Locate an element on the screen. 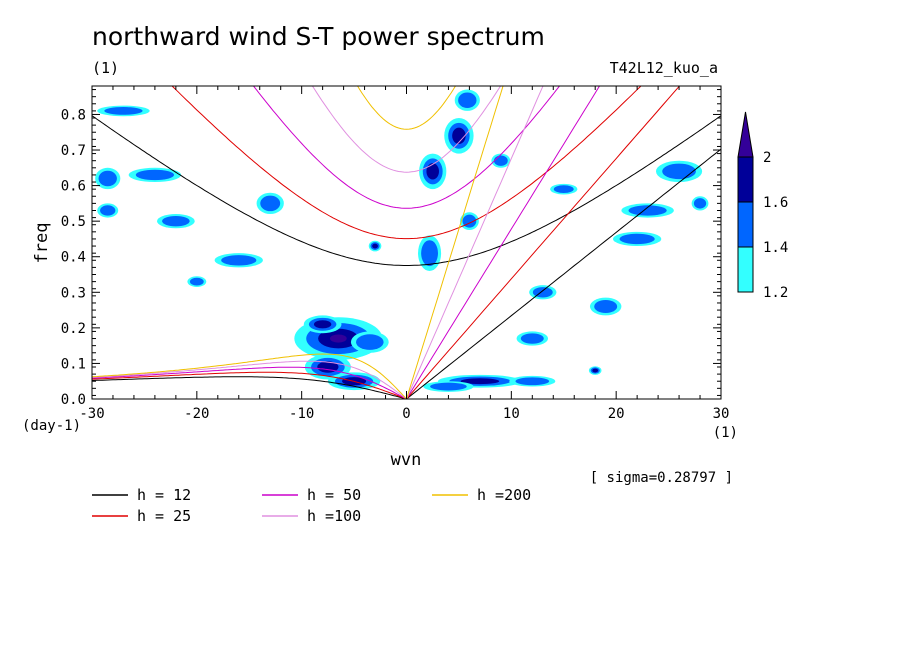  y-tick-label: 0.8 is located at coordinates (73, 115).